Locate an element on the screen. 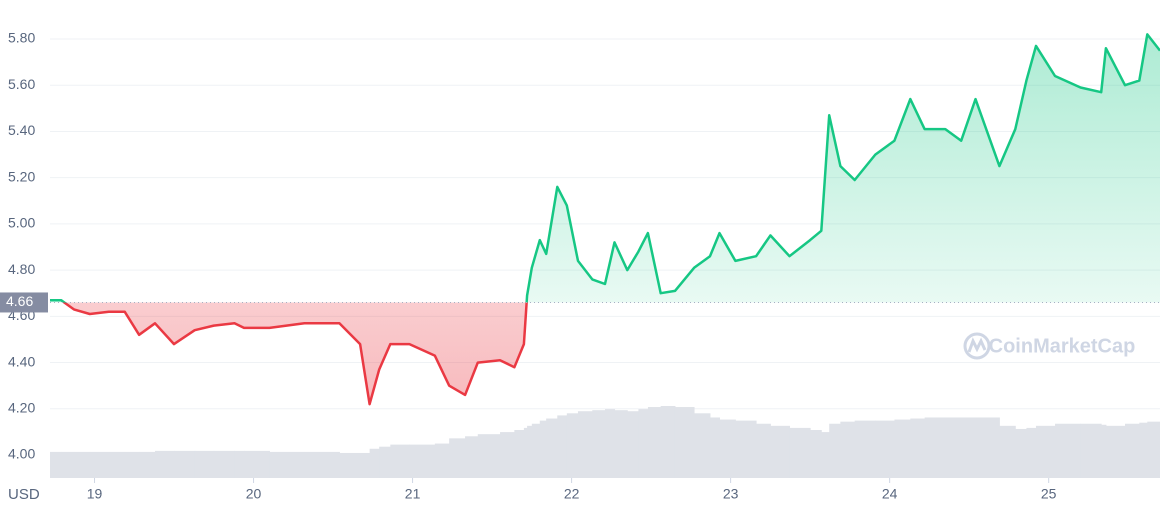 The image size is (1160, 512). x-tick-label: 20 is located at coordinates (254, 494).